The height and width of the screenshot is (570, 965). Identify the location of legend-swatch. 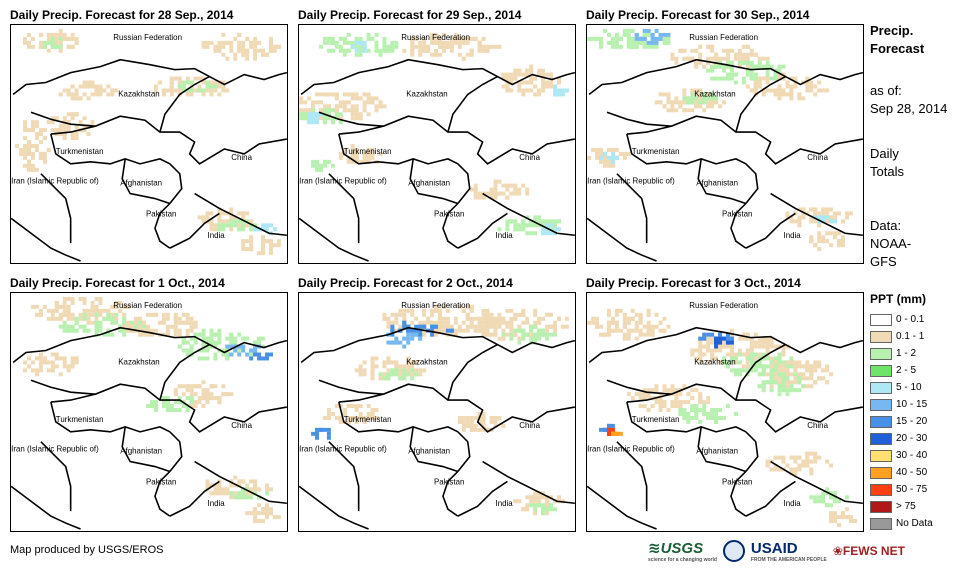
(881, 438).